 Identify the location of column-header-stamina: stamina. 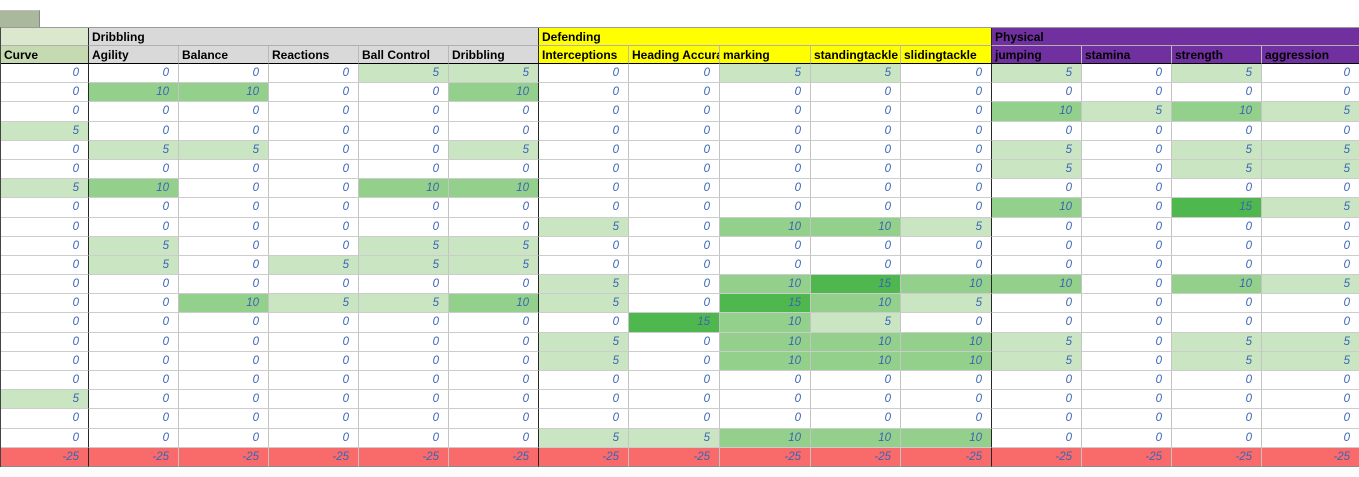
(1127, 55).